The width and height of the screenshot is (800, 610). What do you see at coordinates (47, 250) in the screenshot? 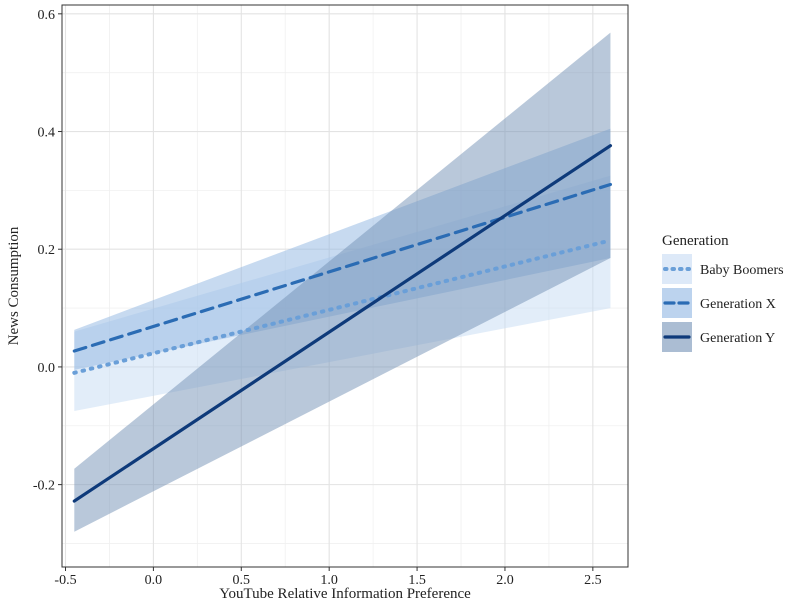
I see `y-tick-label: 0.2` at bounding box center [47, 250].